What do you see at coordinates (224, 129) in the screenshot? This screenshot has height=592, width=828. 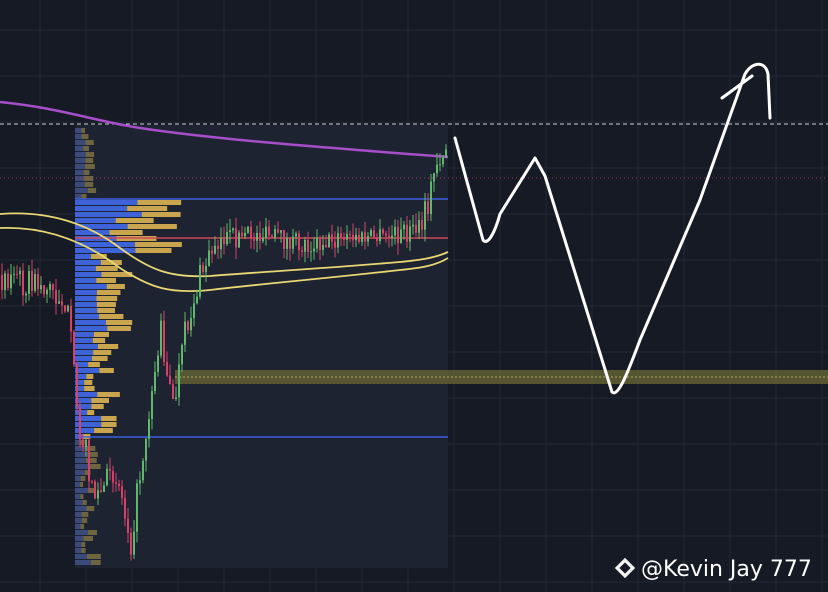 I see `moving-average-purple` at bounding box center [224, 129].